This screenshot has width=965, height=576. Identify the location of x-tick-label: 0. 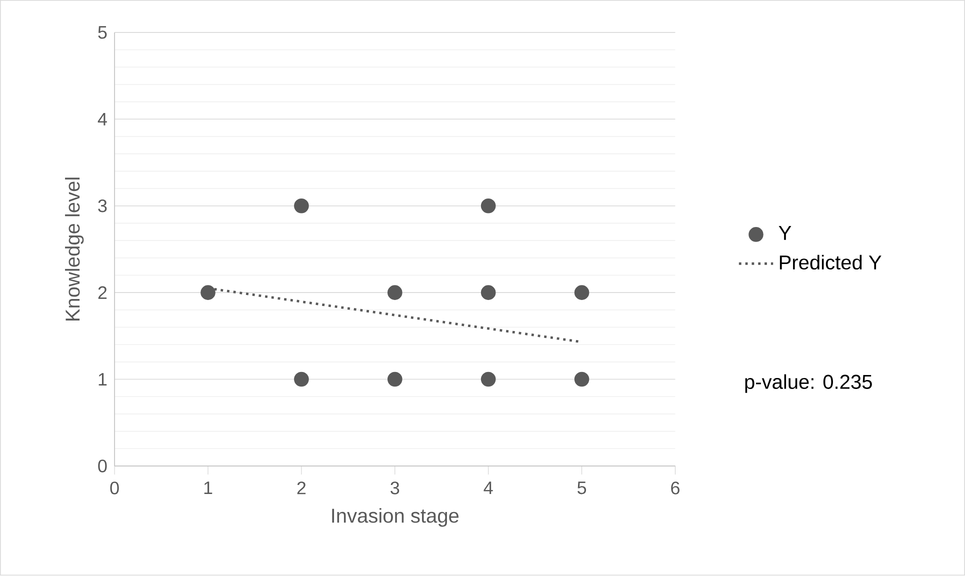
(114, 488).